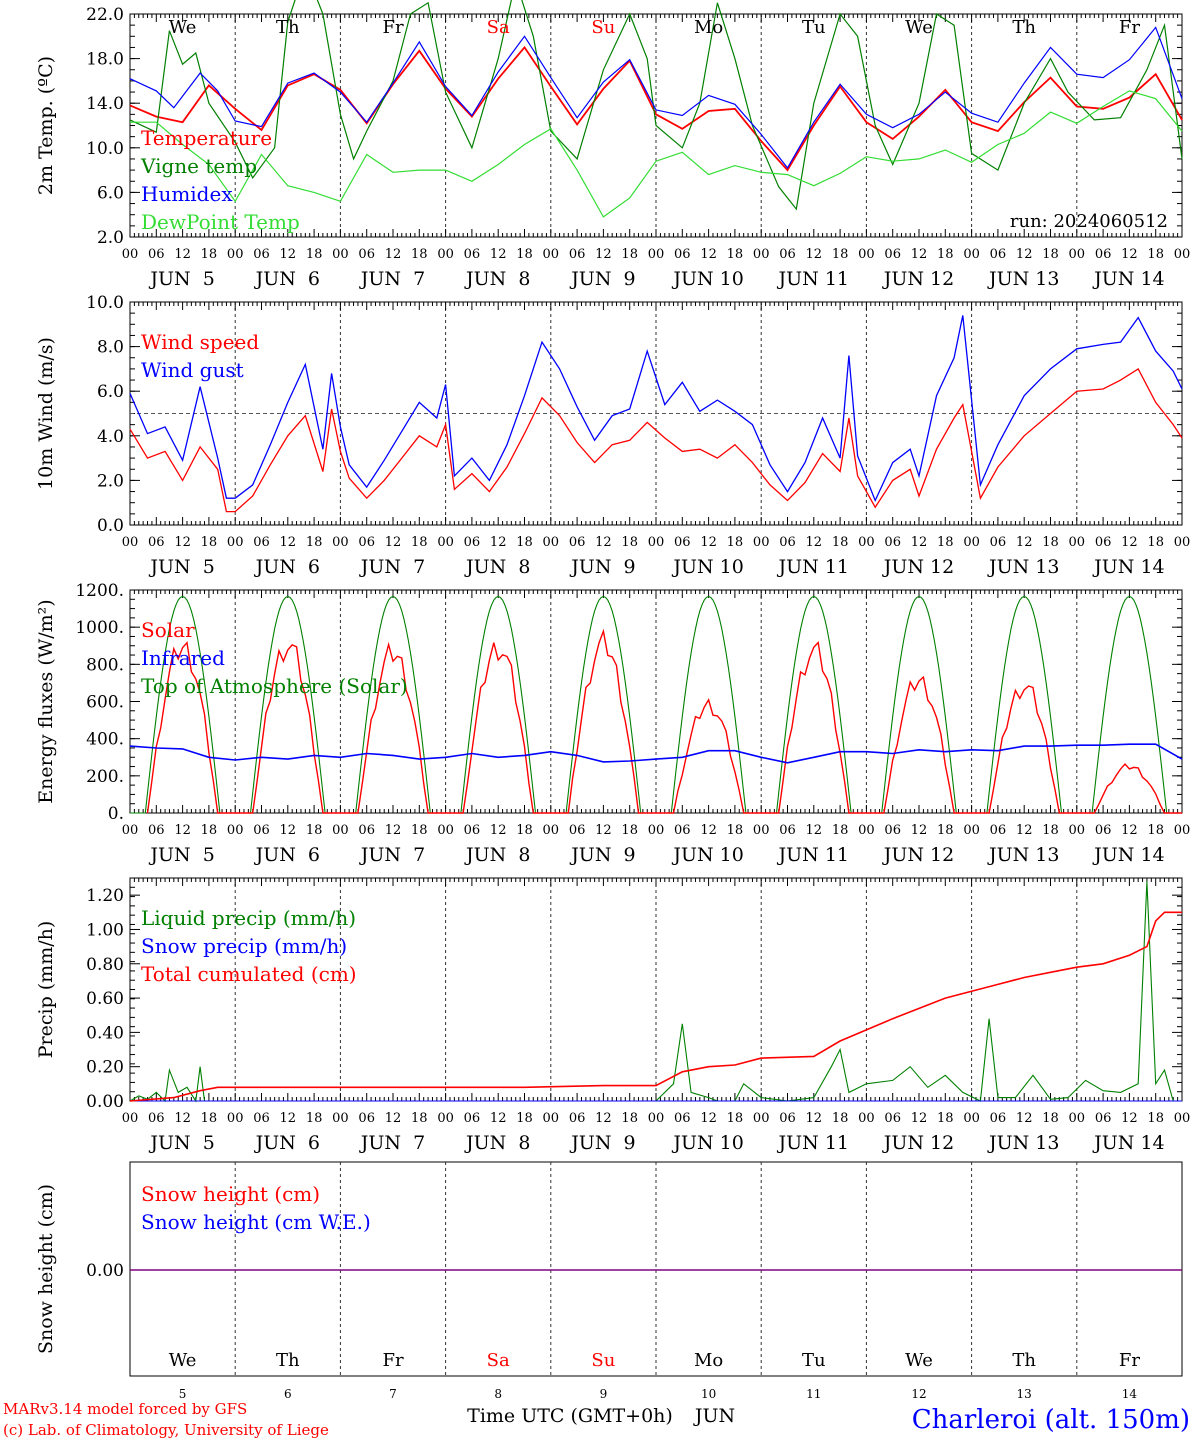  I want to click on wind-y-axis-label: 10m Wind (m/s), so click(46, 413).